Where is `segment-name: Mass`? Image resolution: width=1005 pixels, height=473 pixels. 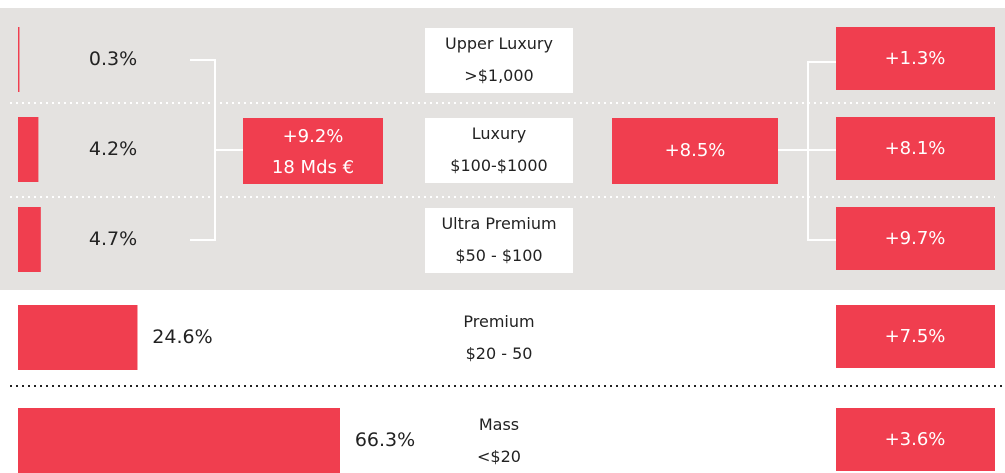
segment-name: Mass is located at coordinates (499, 424).